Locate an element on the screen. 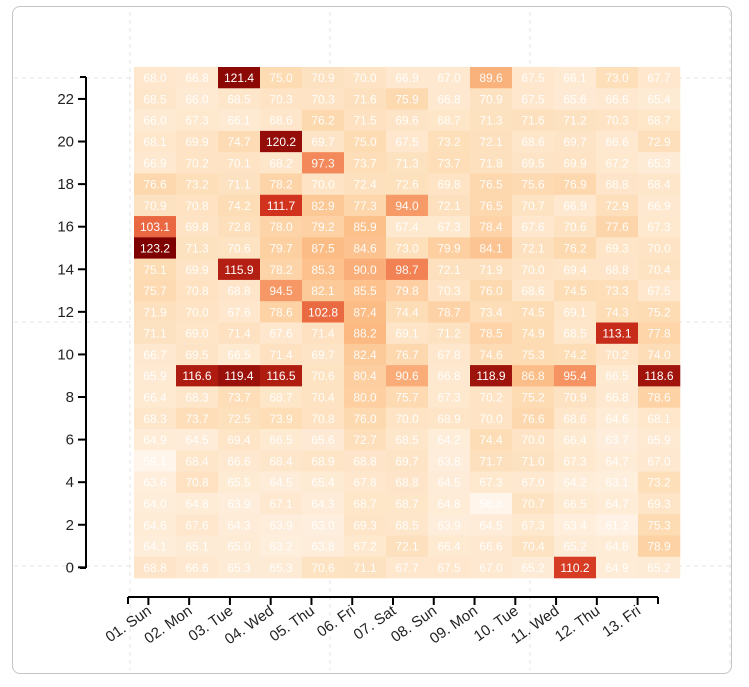 The image size is (749, 687). cell-value-label: 68.7 is located at coordinates (407, 504).